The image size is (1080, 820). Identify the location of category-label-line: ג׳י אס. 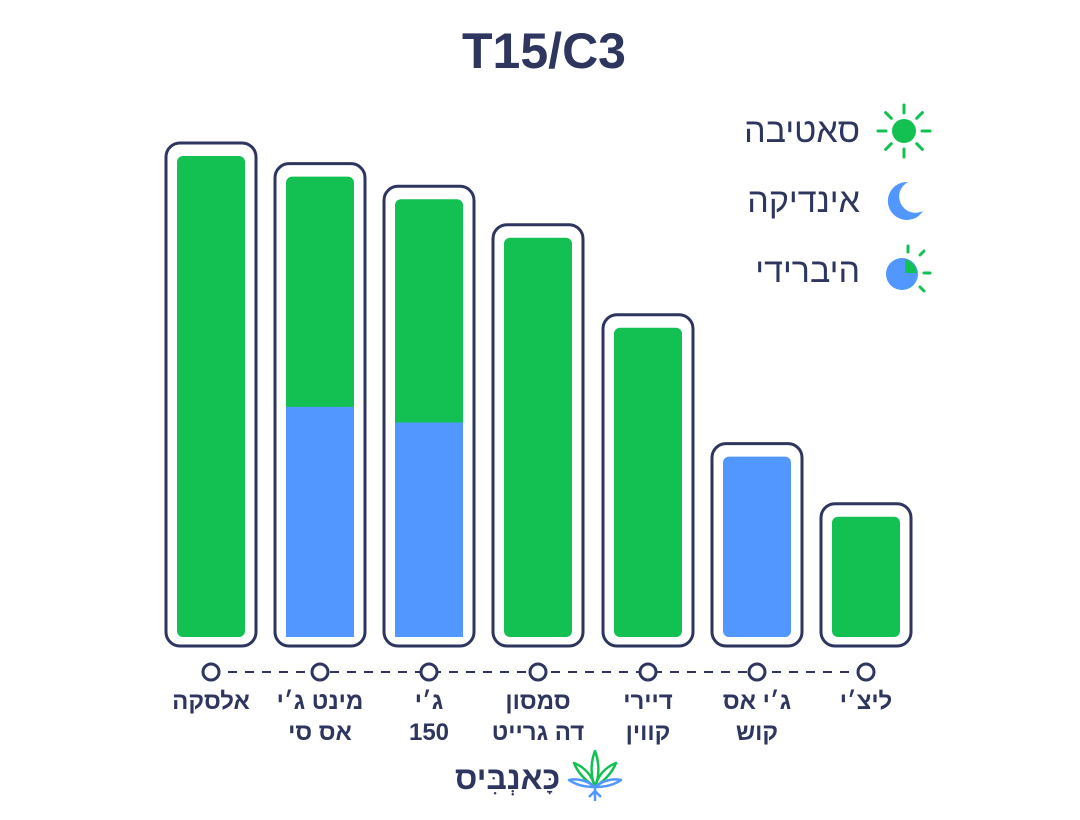
(757, 701).